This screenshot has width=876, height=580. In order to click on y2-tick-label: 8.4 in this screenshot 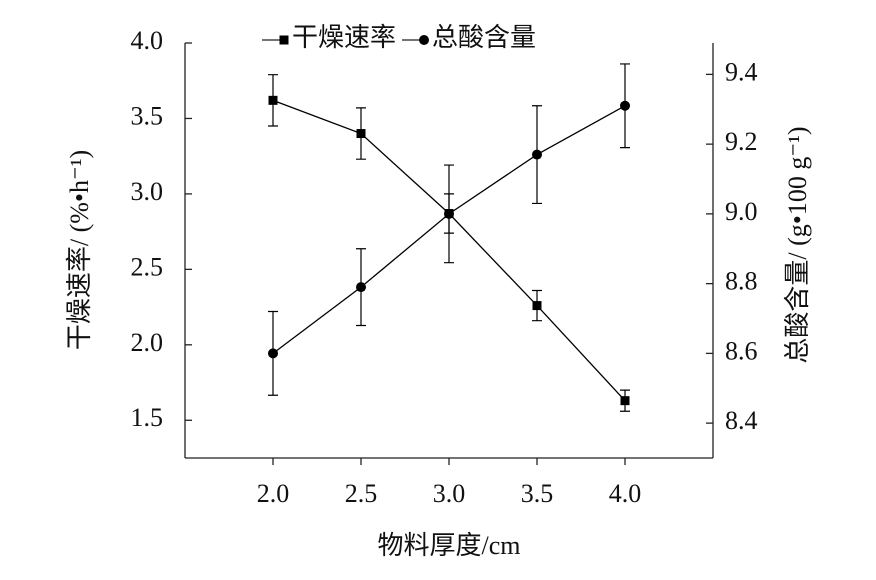, I will do `click(741, 420)`.